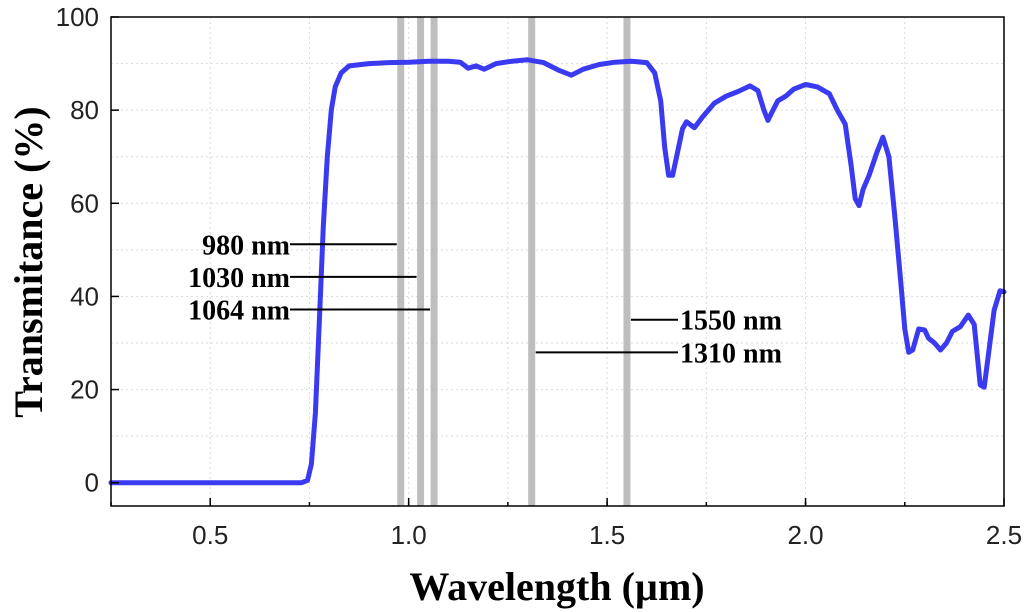 The height and width of the screenshot is (612, 1030). I want to click on y-tick-label: 60, so click(84, 203).